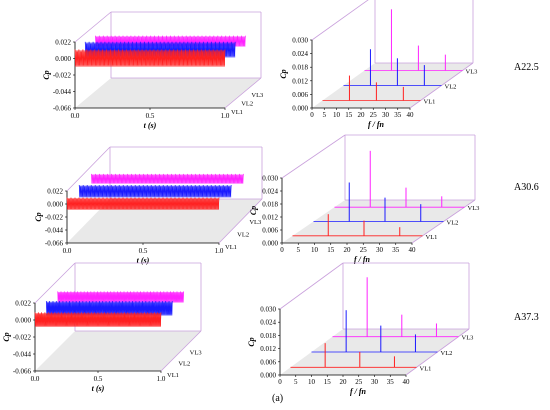  I want to click on y-tick-label: 0.030, so click(268, 310).